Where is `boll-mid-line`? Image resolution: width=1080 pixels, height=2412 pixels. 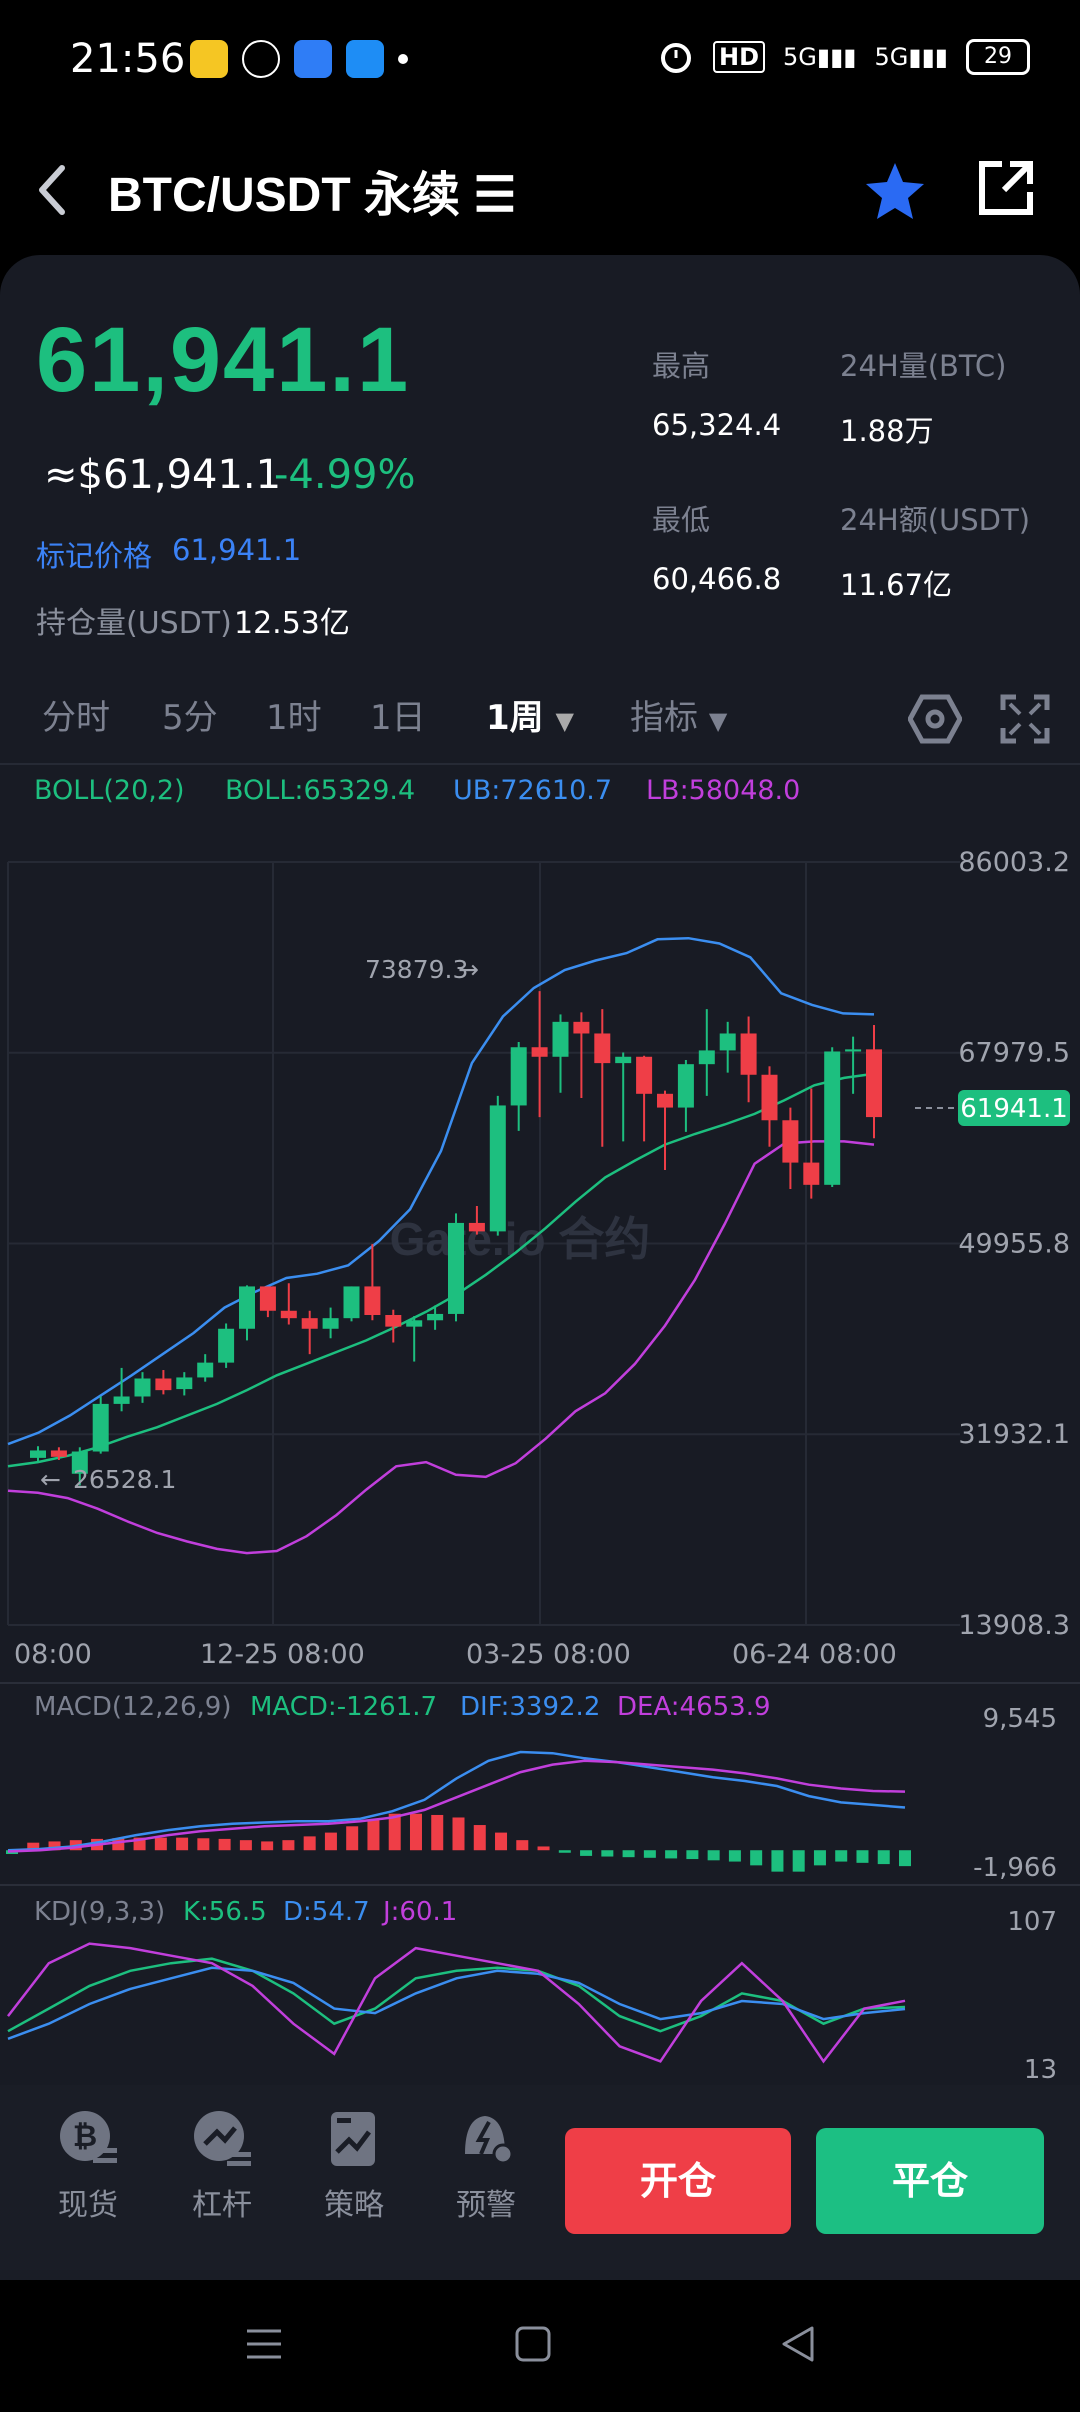
boll-mid-line is located at coordinates (441, 1270).